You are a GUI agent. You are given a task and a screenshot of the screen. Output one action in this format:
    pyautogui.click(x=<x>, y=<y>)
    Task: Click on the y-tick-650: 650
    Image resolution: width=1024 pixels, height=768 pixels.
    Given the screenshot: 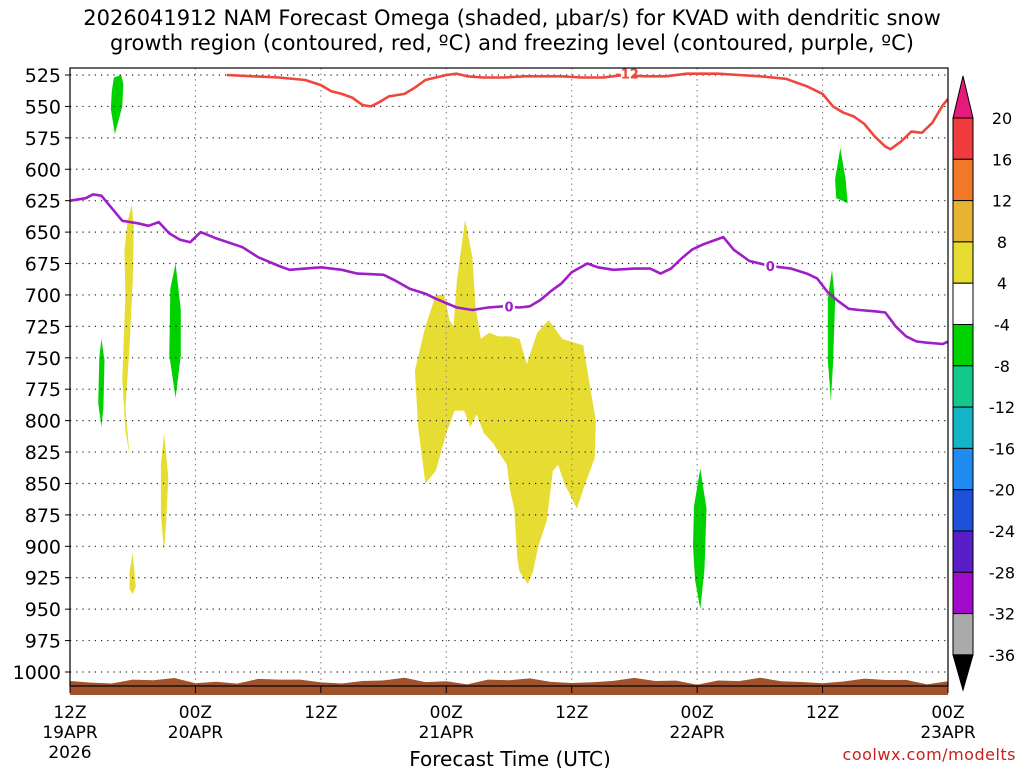 What is the action you would take?
    pyautogui.click(x=43, y=233)
    